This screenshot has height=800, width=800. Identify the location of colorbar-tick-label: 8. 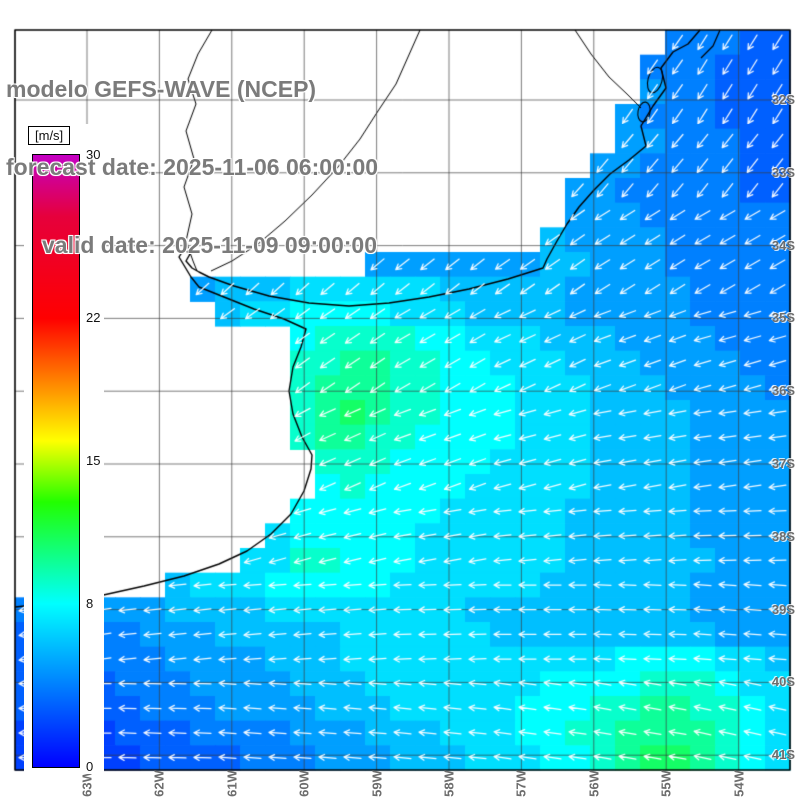
(90, 603).